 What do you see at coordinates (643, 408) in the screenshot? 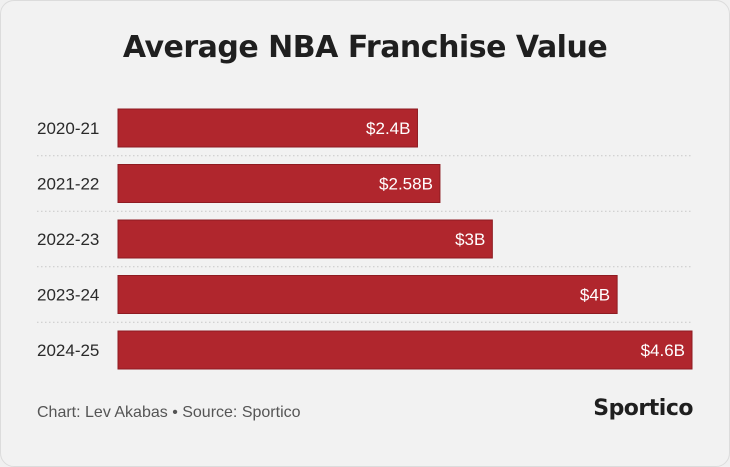
I see `sportico-logo: Sportico` at bounding box center [643, 408].